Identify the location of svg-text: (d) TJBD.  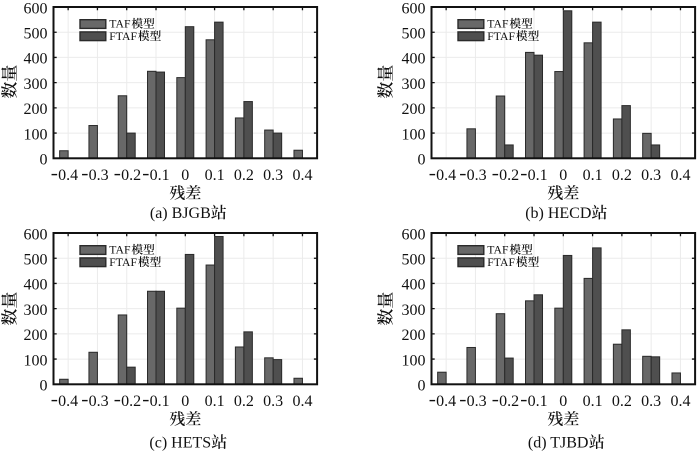
(558, 443).